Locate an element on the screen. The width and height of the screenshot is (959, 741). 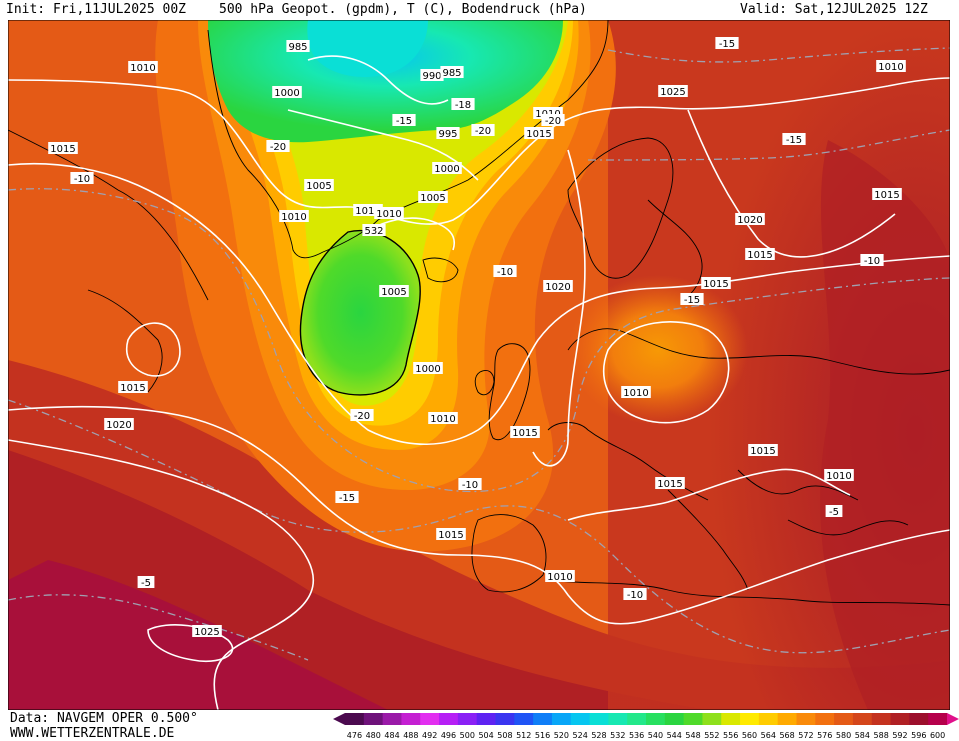
isobar-label: 990 is located at coordinates (432, 75).